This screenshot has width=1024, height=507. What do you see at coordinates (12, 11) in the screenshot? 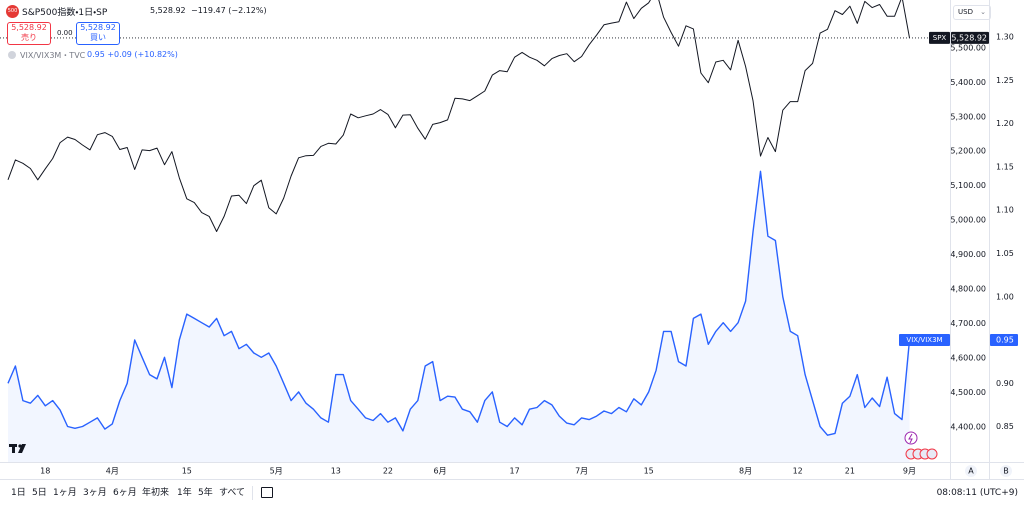
I see `symbol-logo: 500` at bounding box center [12, 11].